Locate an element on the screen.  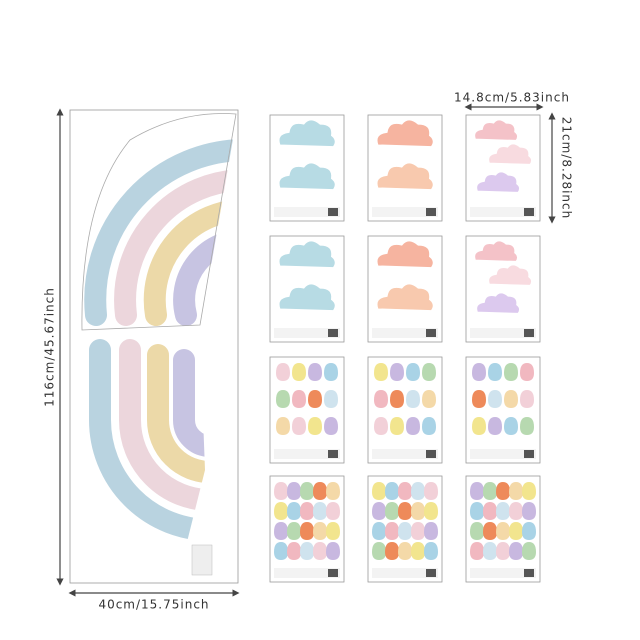
label-tag is located at coordinates (202, 560).